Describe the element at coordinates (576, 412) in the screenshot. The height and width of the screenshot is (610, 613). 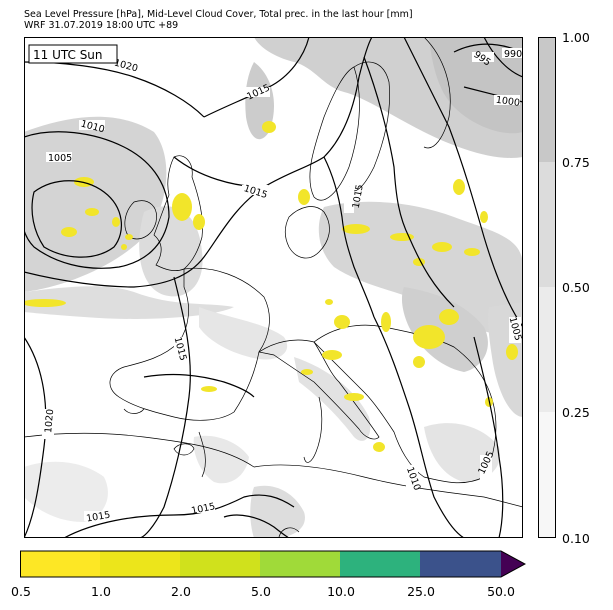
I see `cloud-tick-label: 0.25` at that location.